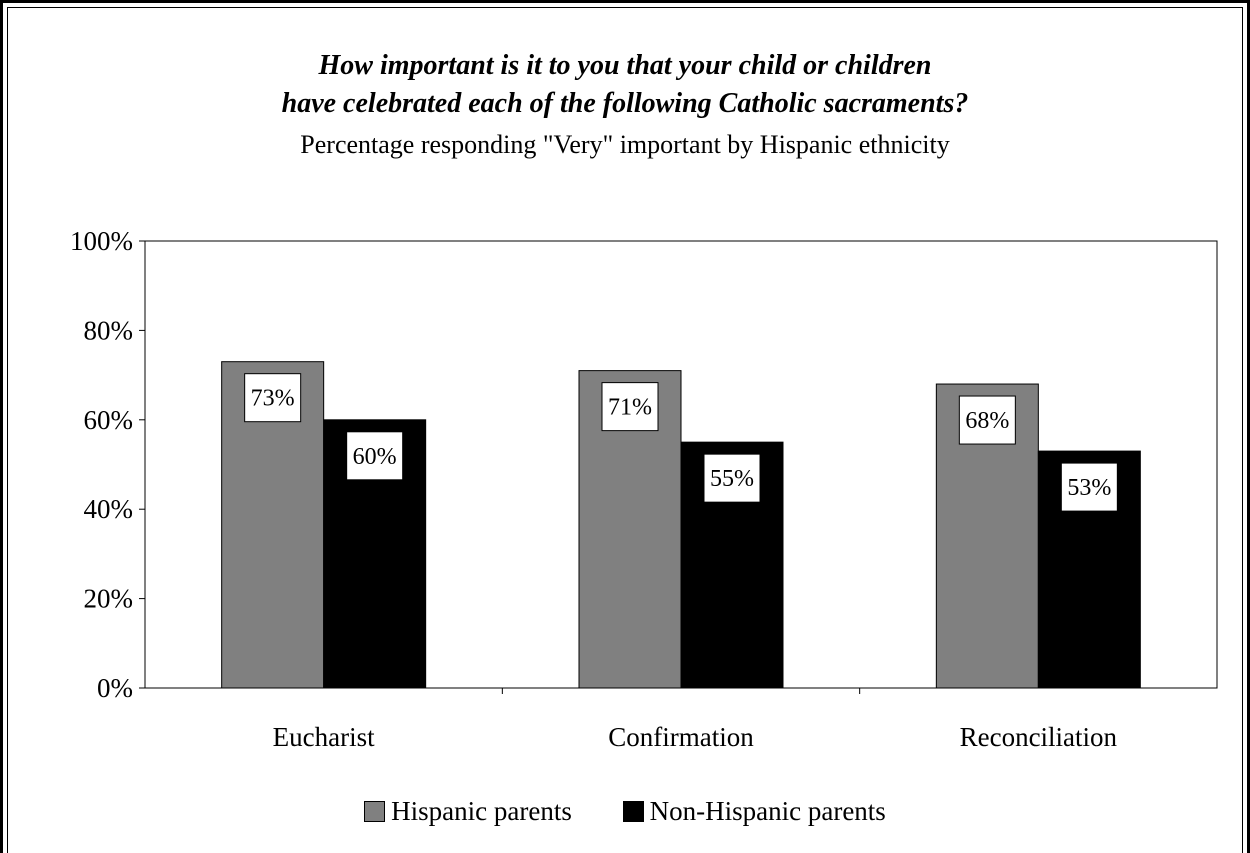 This screenshot has width=1250, height=853. I want to click on legend-item-hispanic: Hispanic parents, so click(468, 811).